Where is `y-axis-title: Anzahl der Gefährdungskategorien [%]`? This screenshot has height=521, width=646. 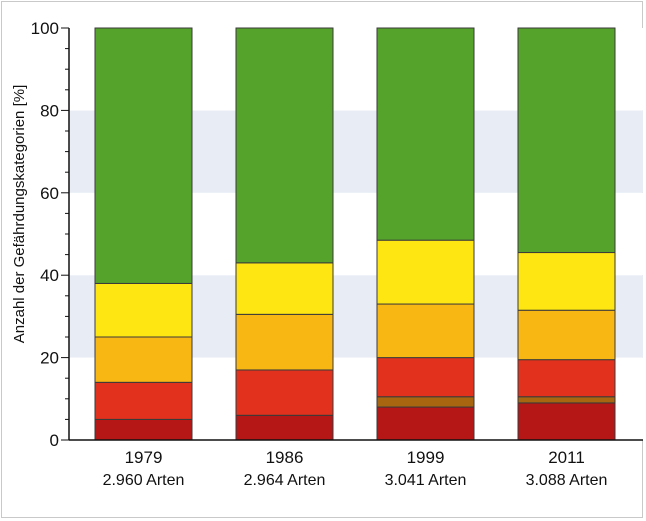
y-axis-title: Anzahl der Gefährdungskategorien [%] is located at coordinates (19, 214).